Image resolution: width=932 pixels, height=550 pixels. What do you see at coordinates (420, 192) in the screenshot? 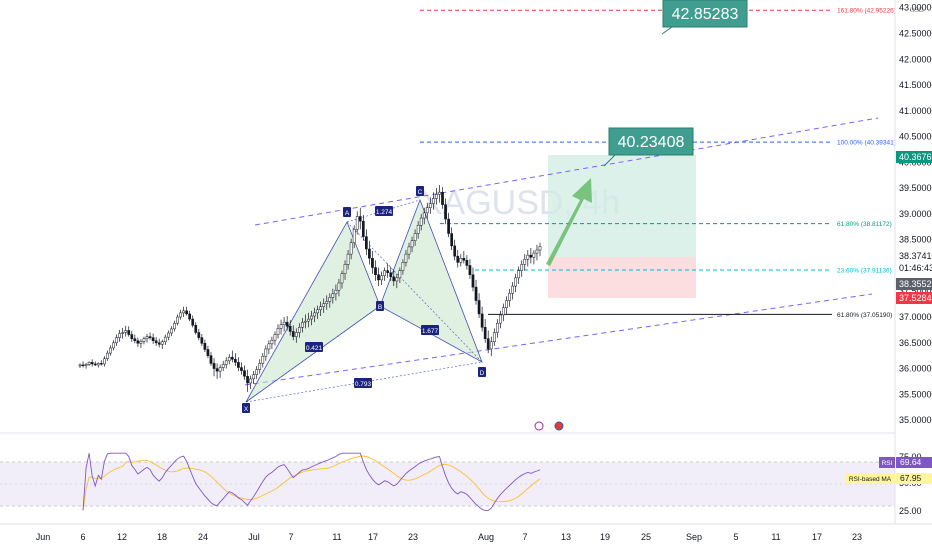
I see `point-c-label: C` at bounding box center [420, 192].